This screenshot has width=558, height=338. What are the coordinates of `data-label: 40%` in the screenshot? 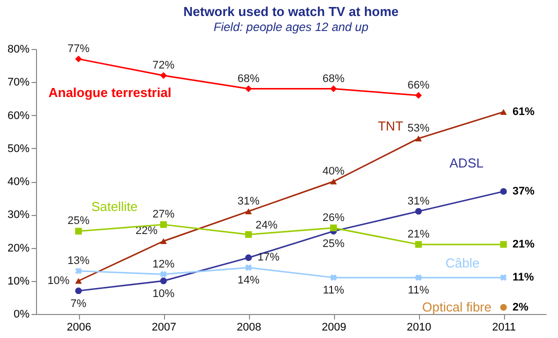 It's located at (333, 172).